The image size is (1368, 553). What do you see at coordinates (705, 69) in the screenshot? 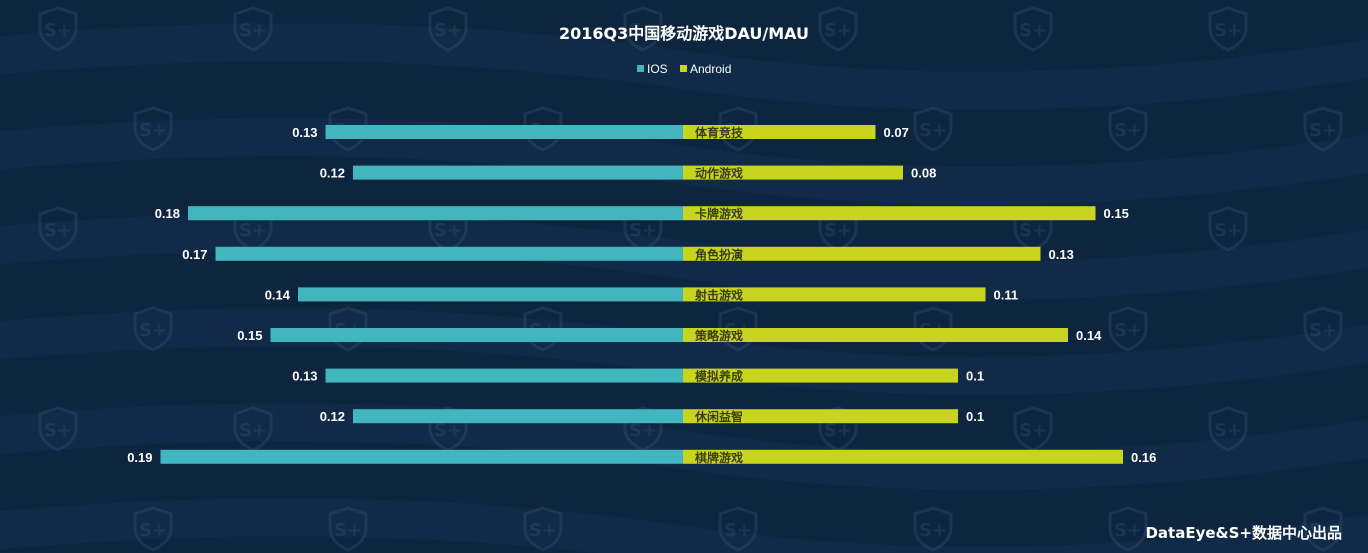
I see `legend-android: Android` at bounding box center [705, 69].